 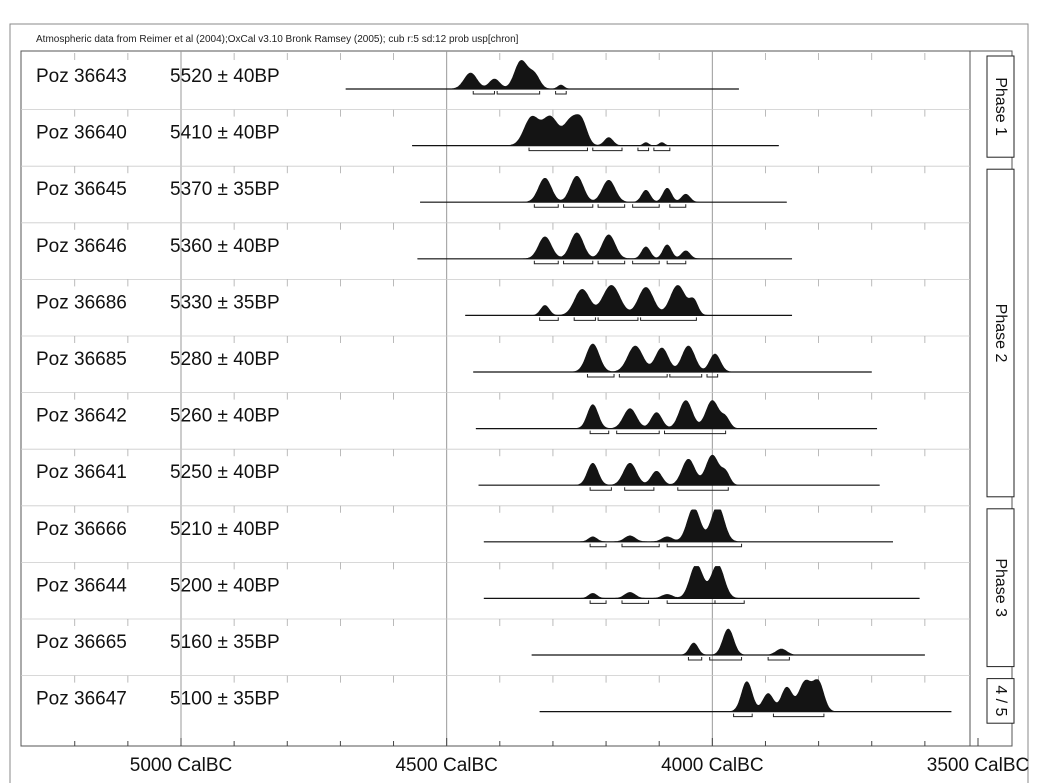 What do you see at coordinates (1000, 106) in the screenshot?
I see `phase-box: Phase 1` at bounding box center [1000, 106].